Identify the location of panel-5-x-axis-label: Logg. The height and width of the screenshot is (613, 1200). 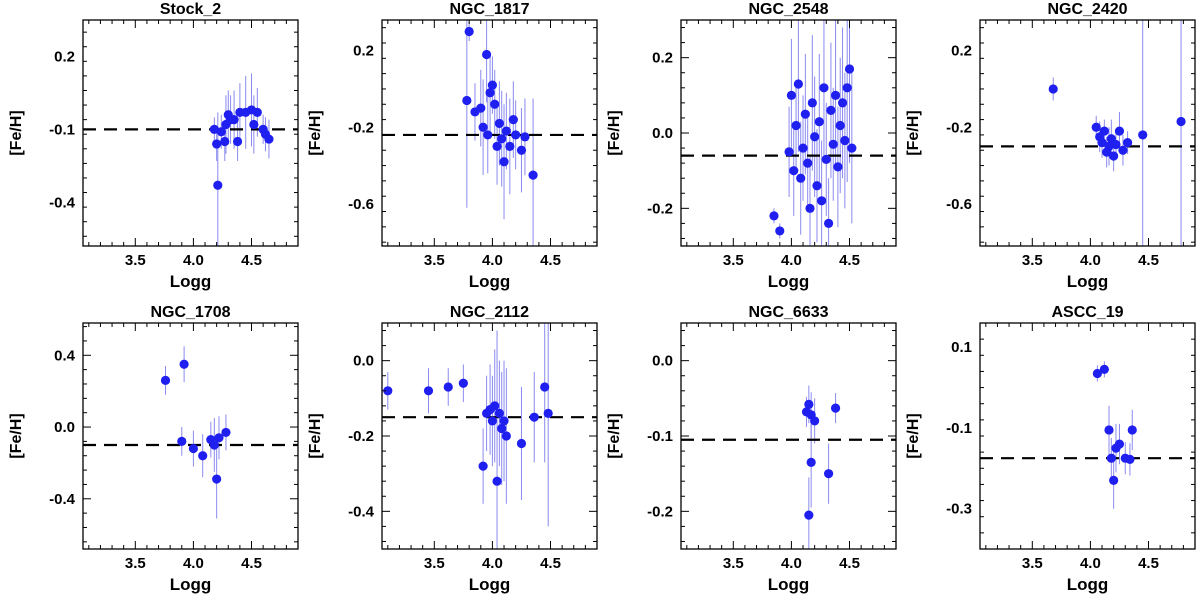
(191, 584).